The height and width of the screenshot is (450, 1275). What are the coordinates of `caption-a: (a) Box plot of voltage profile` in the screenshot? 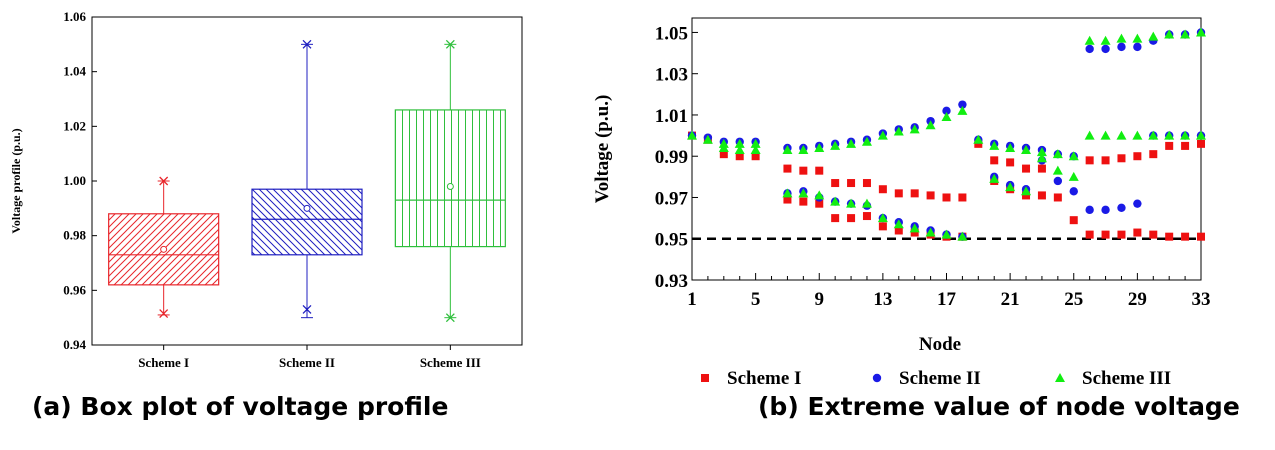 It's located at (240, 406).